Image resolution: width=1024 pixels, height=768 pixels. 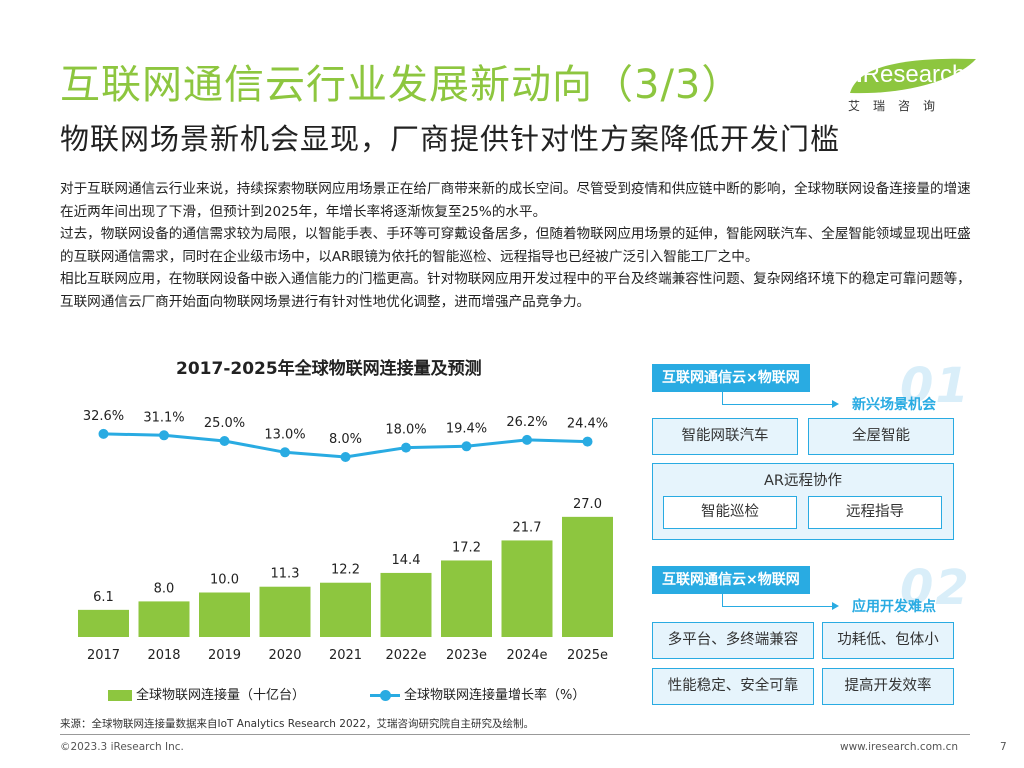 I want to click on section-1-tag: 互联网通信云×物联网, so click(x=731, y=378).